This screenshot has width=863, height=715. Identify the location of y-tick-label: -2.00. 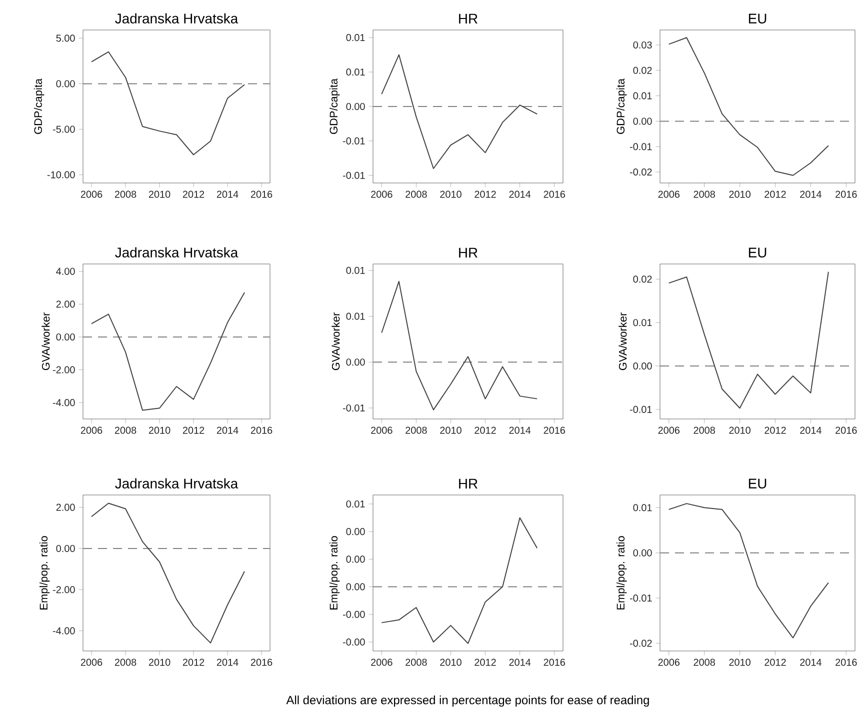
(63, 590).